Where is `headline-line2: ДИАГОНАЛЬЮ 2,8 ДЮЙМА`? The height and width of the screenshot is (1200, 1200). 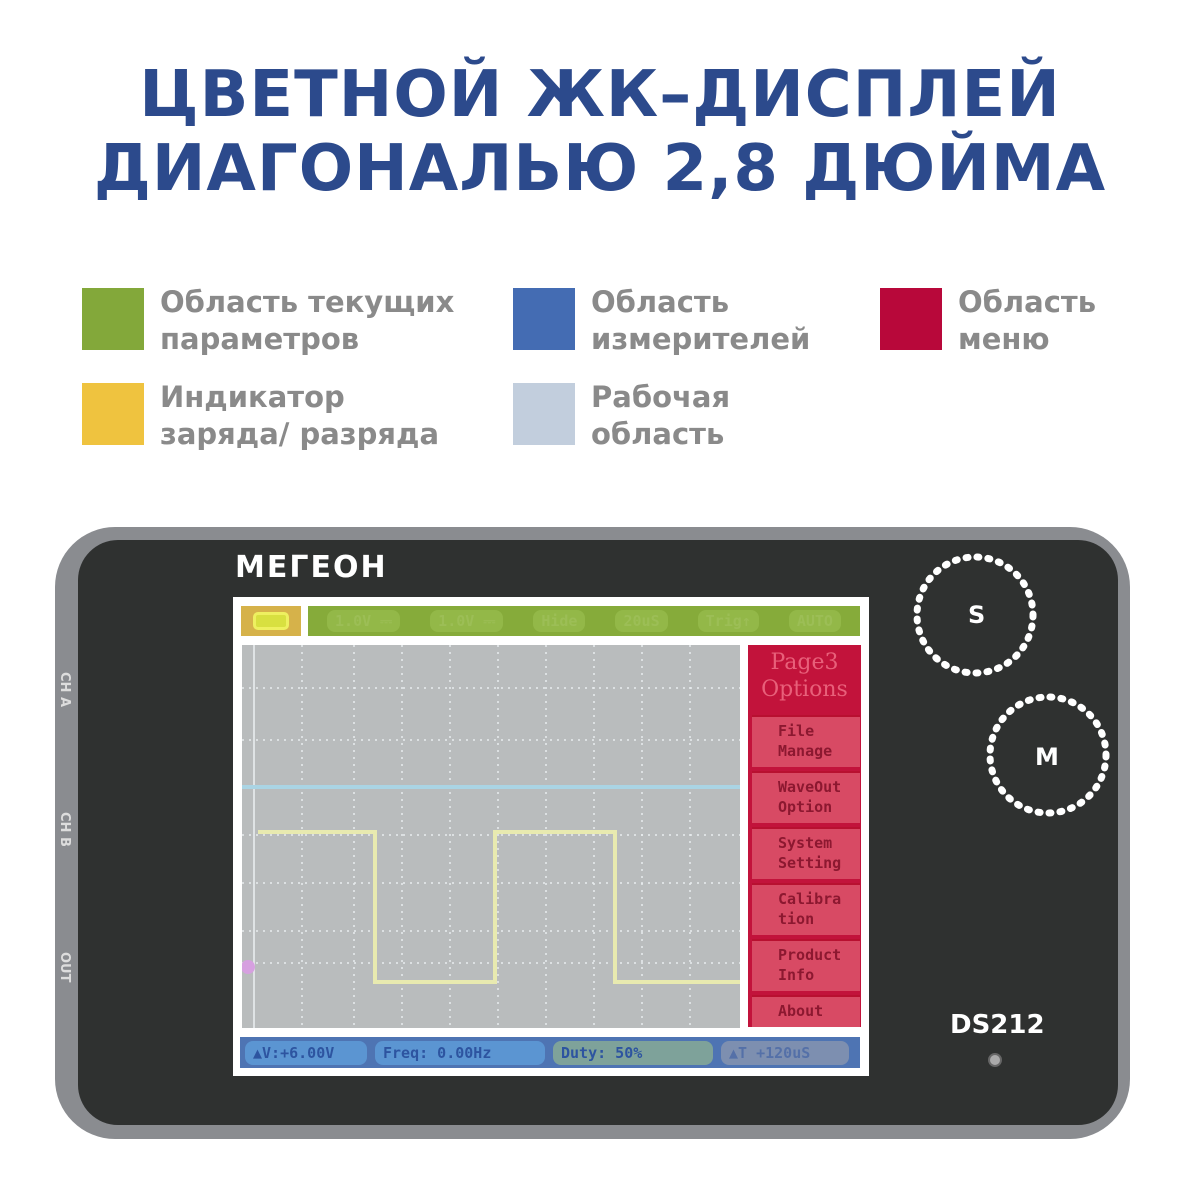 headline-line2: ДИАГОНАЛЬЮ 2,8 ДЮЙМА is located at coordinates (600, 169).